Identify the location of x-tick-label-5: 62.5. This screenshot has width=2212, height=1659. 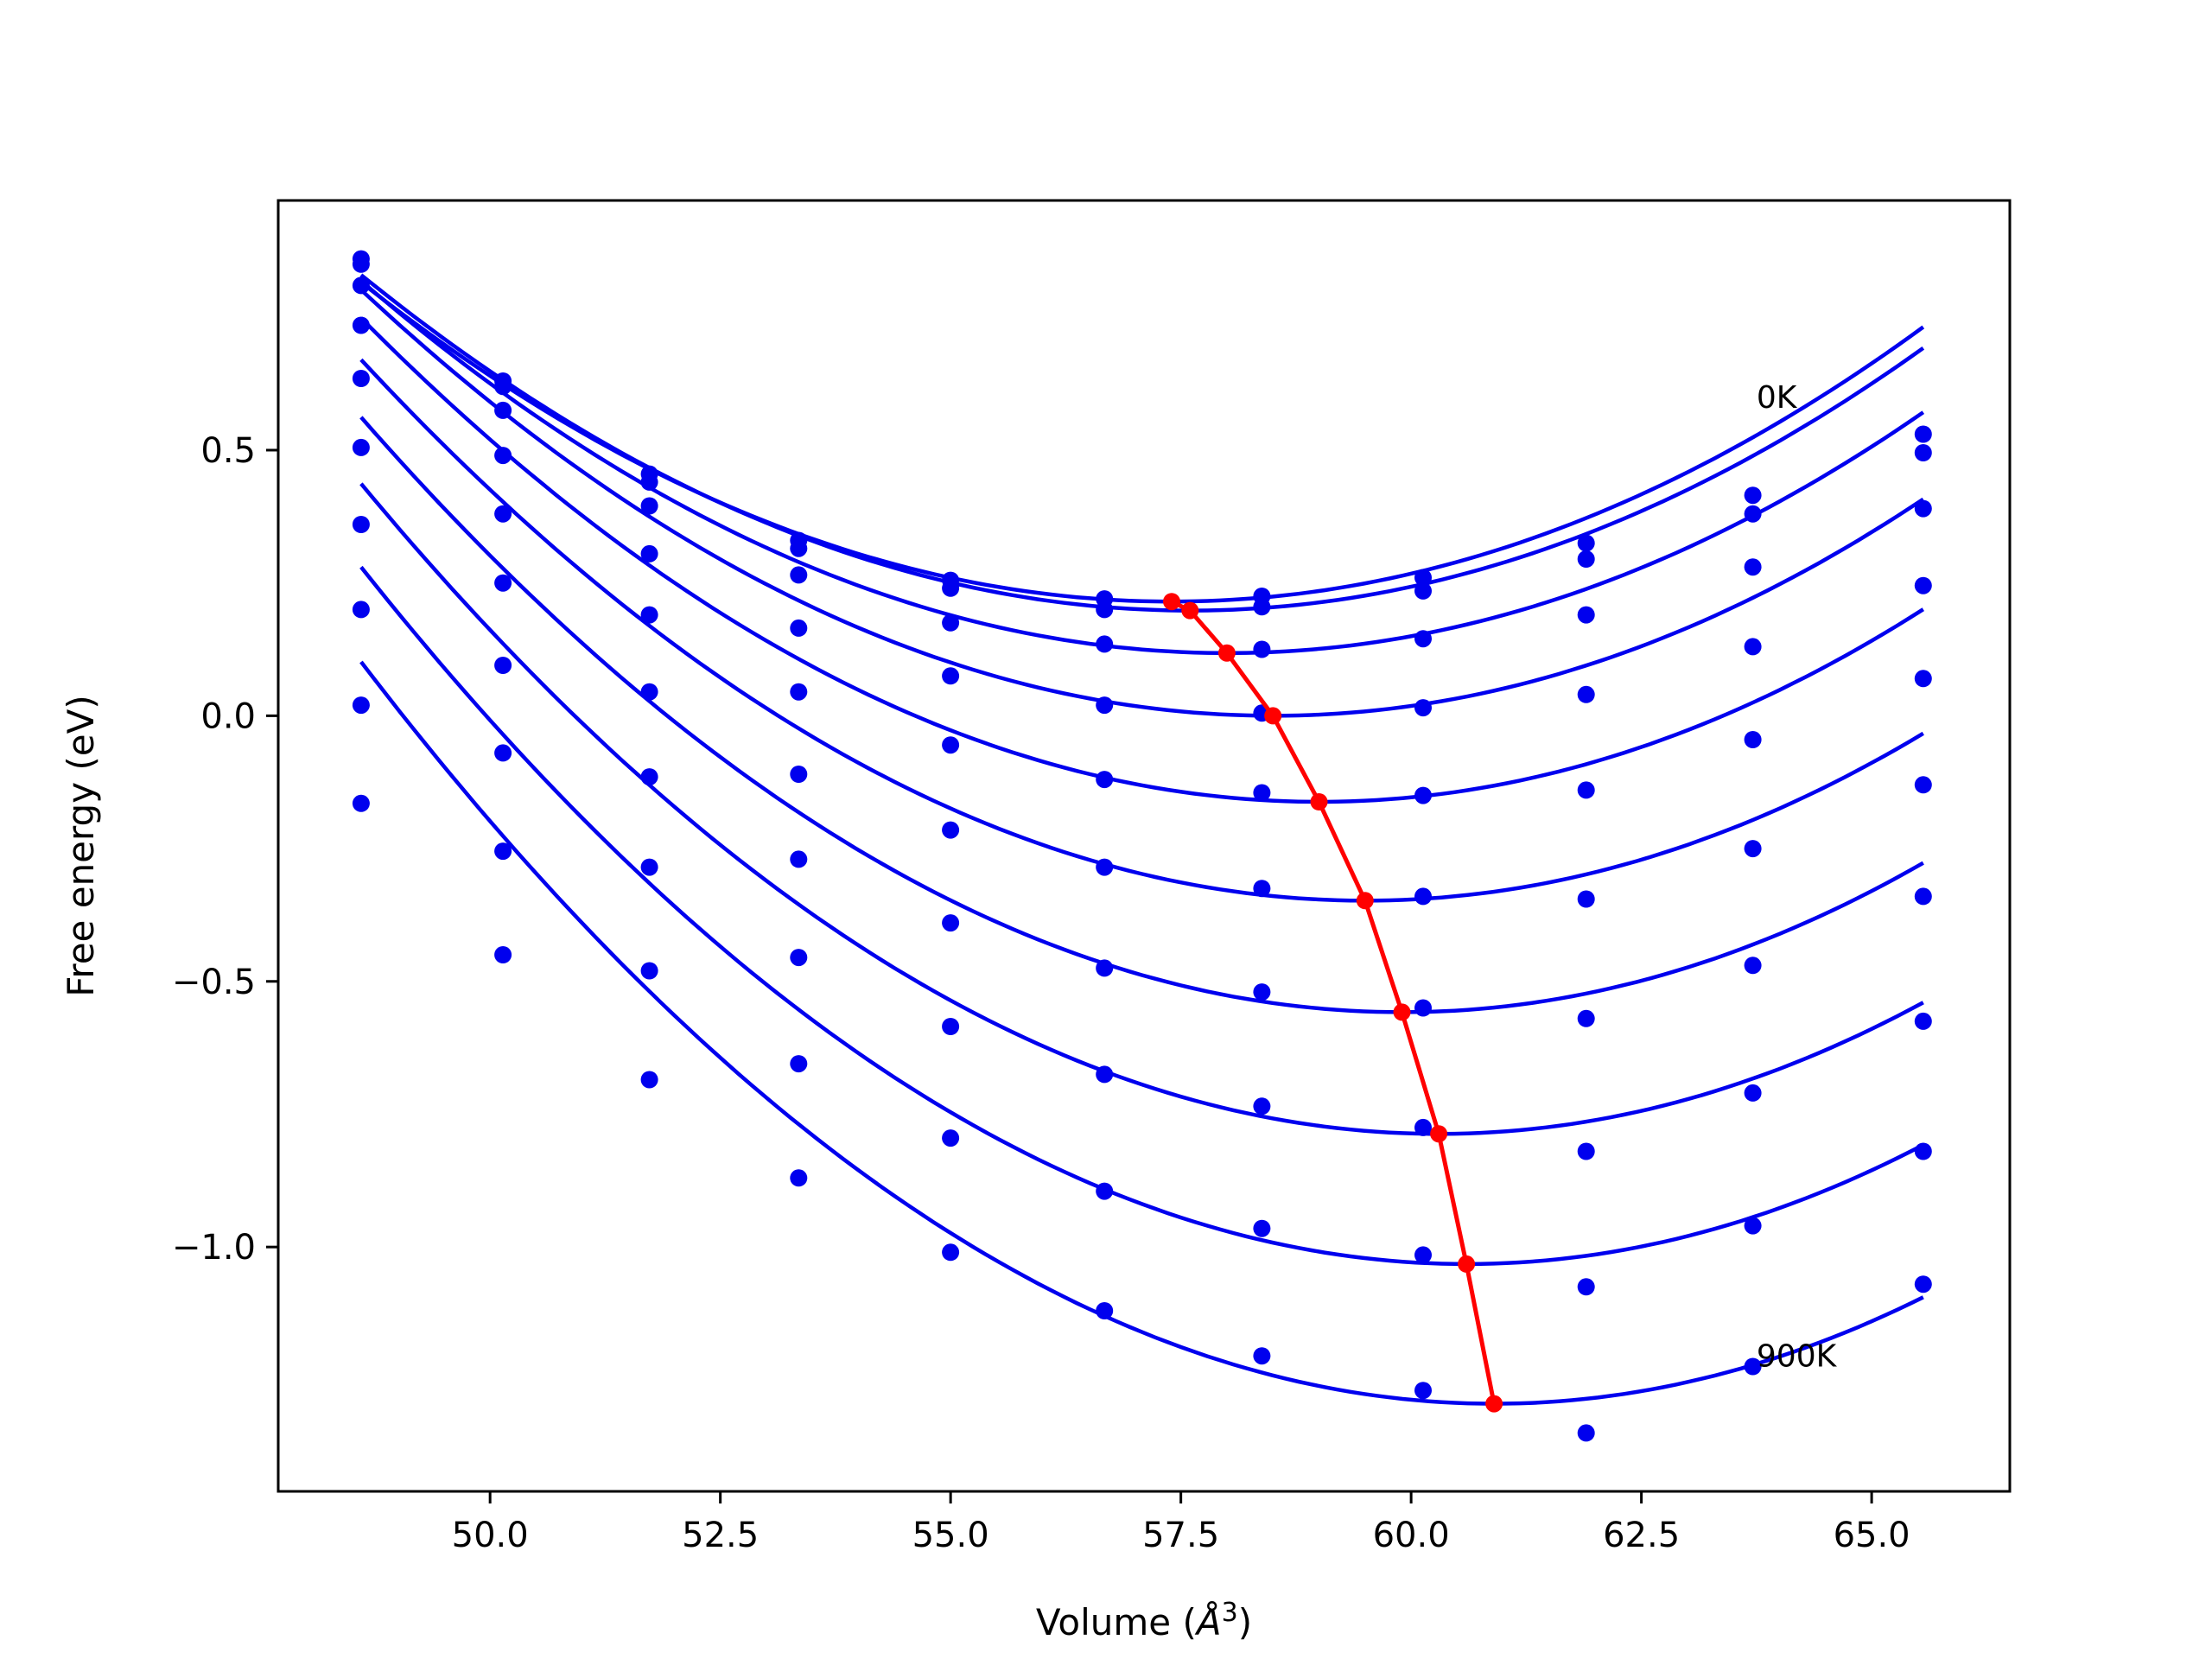
(1641, 1535).